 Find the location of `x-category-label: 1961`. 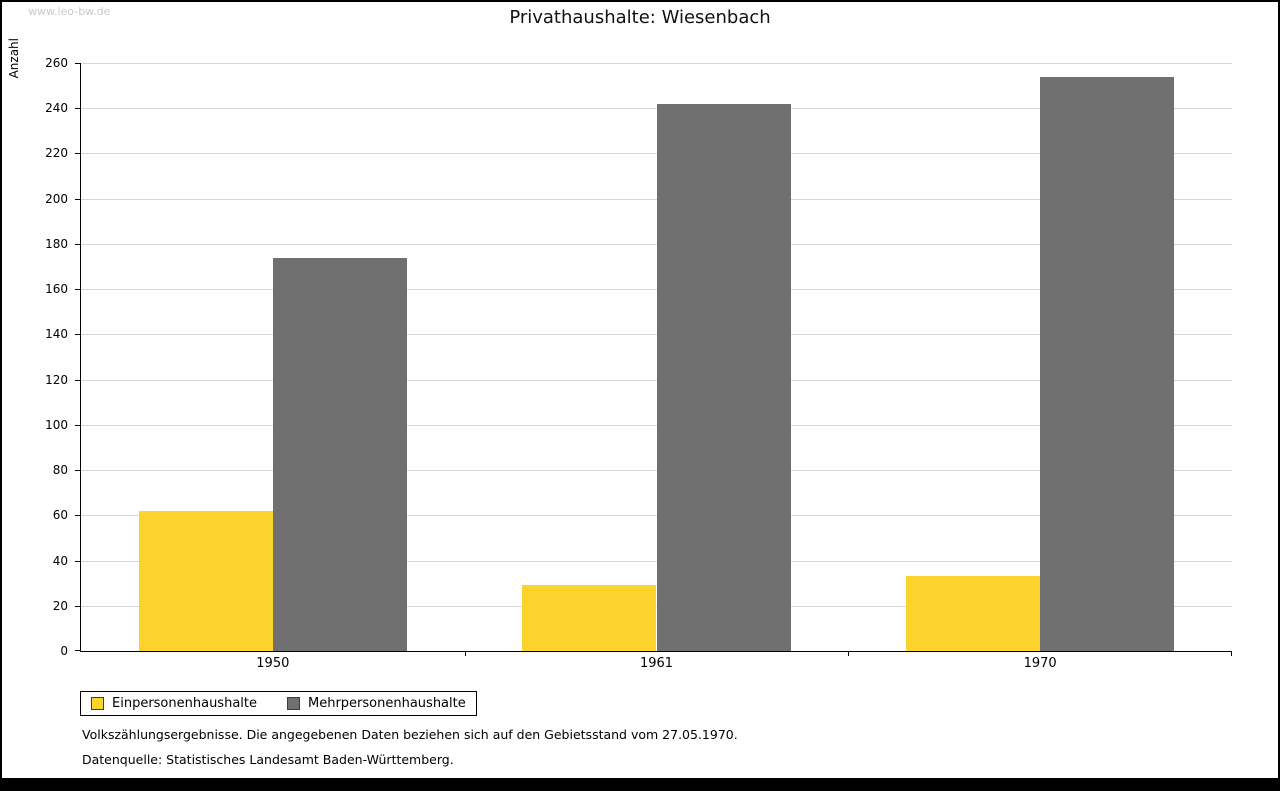

x-category-label: 1961 is located at coordinates (656, 663).